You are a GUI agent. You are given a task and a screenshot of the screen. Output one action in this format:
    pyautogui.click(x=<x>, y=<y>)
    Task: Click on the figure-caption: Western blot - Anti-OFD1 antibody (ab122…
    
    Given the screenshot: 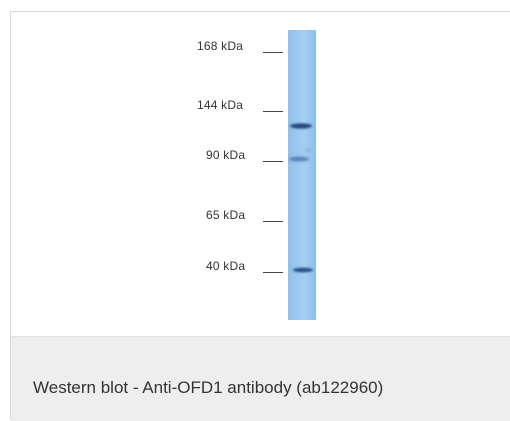 What is the action you would take?
    pyautogui.click(x=208, y=387)
    